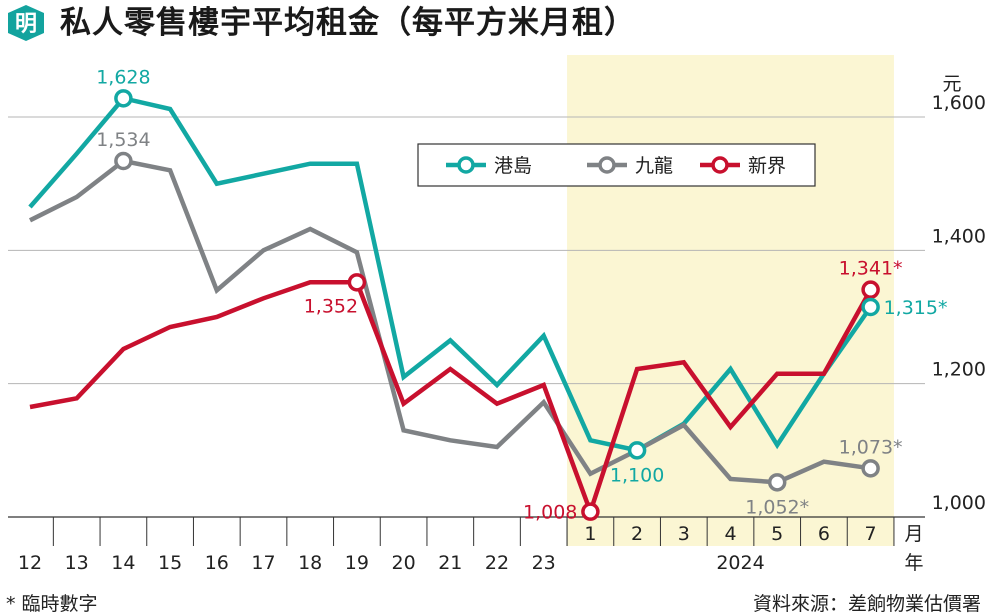 Image resolution: width=991 pixels, height=616 pixels. Describe the element at coordinates (450, 563) in the screenshot. I see `x-tick-label: 21` at that location.